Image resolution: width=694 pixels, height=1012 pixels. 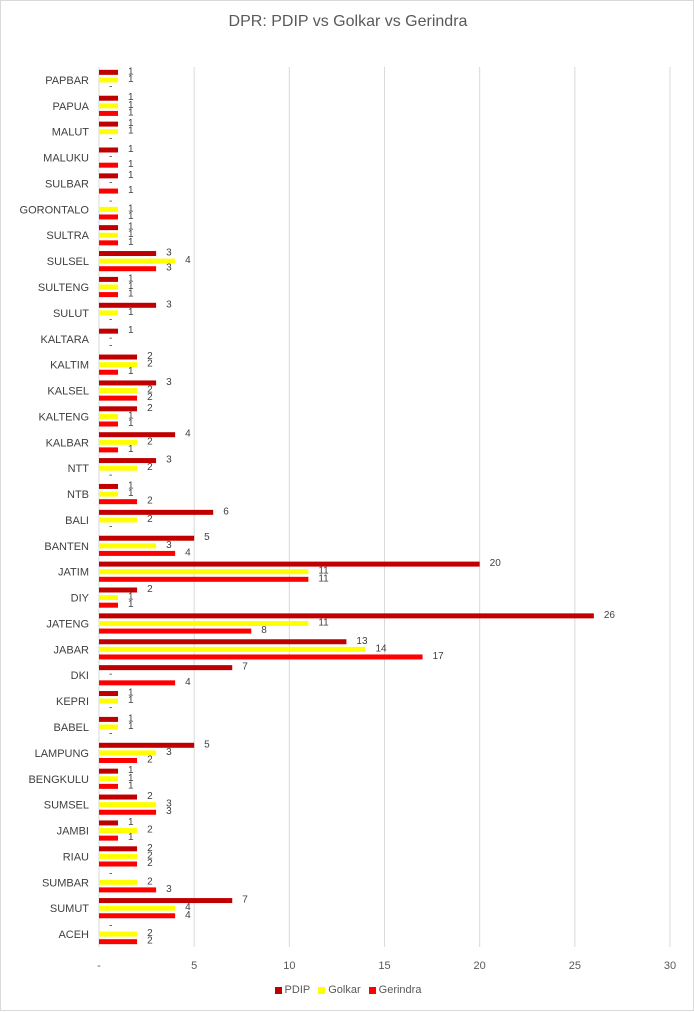 I want to click on category-label: KALBAR, so click(x=67, y=443).